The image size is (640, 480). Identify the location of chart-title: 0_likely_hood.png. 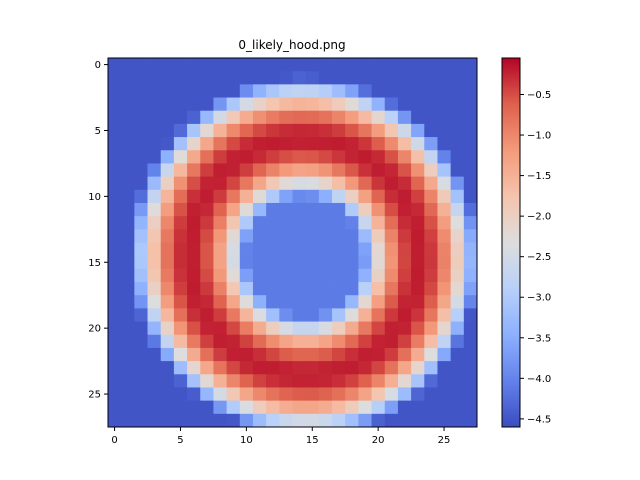
(291, 45).